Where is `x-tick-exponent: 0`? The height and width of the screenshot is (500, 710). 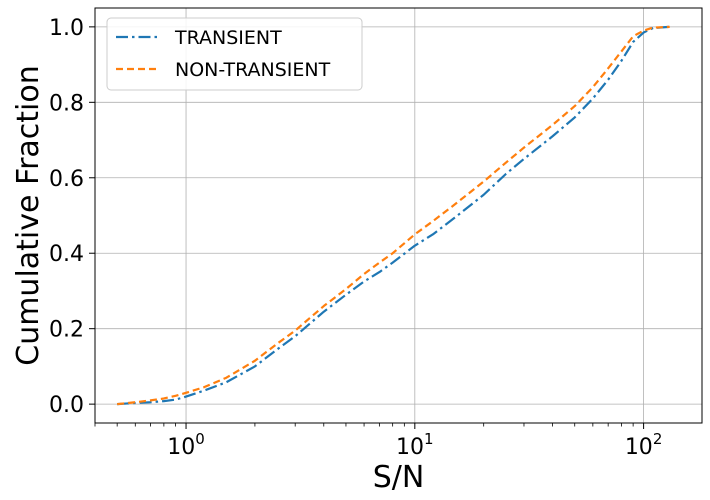 x-tick-exponent: 0 is located at coordinates (200, 439).